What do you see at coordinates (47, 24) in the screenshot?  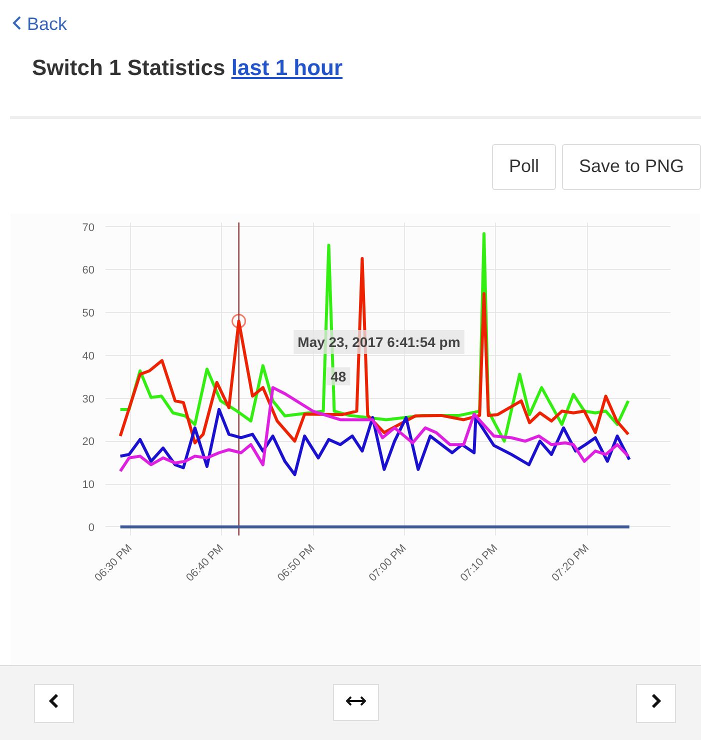 I see `text: Back` at bounding box center [47, 24].